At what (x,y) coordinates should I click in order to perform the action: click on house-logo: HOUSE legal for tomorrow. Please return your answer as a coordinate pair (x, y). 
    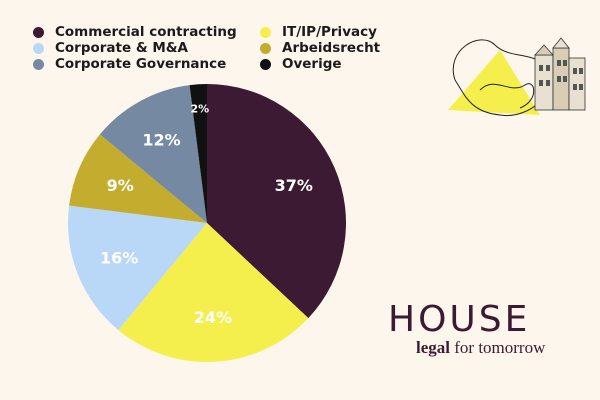
    Looking at the image, I should click on (466, 329).